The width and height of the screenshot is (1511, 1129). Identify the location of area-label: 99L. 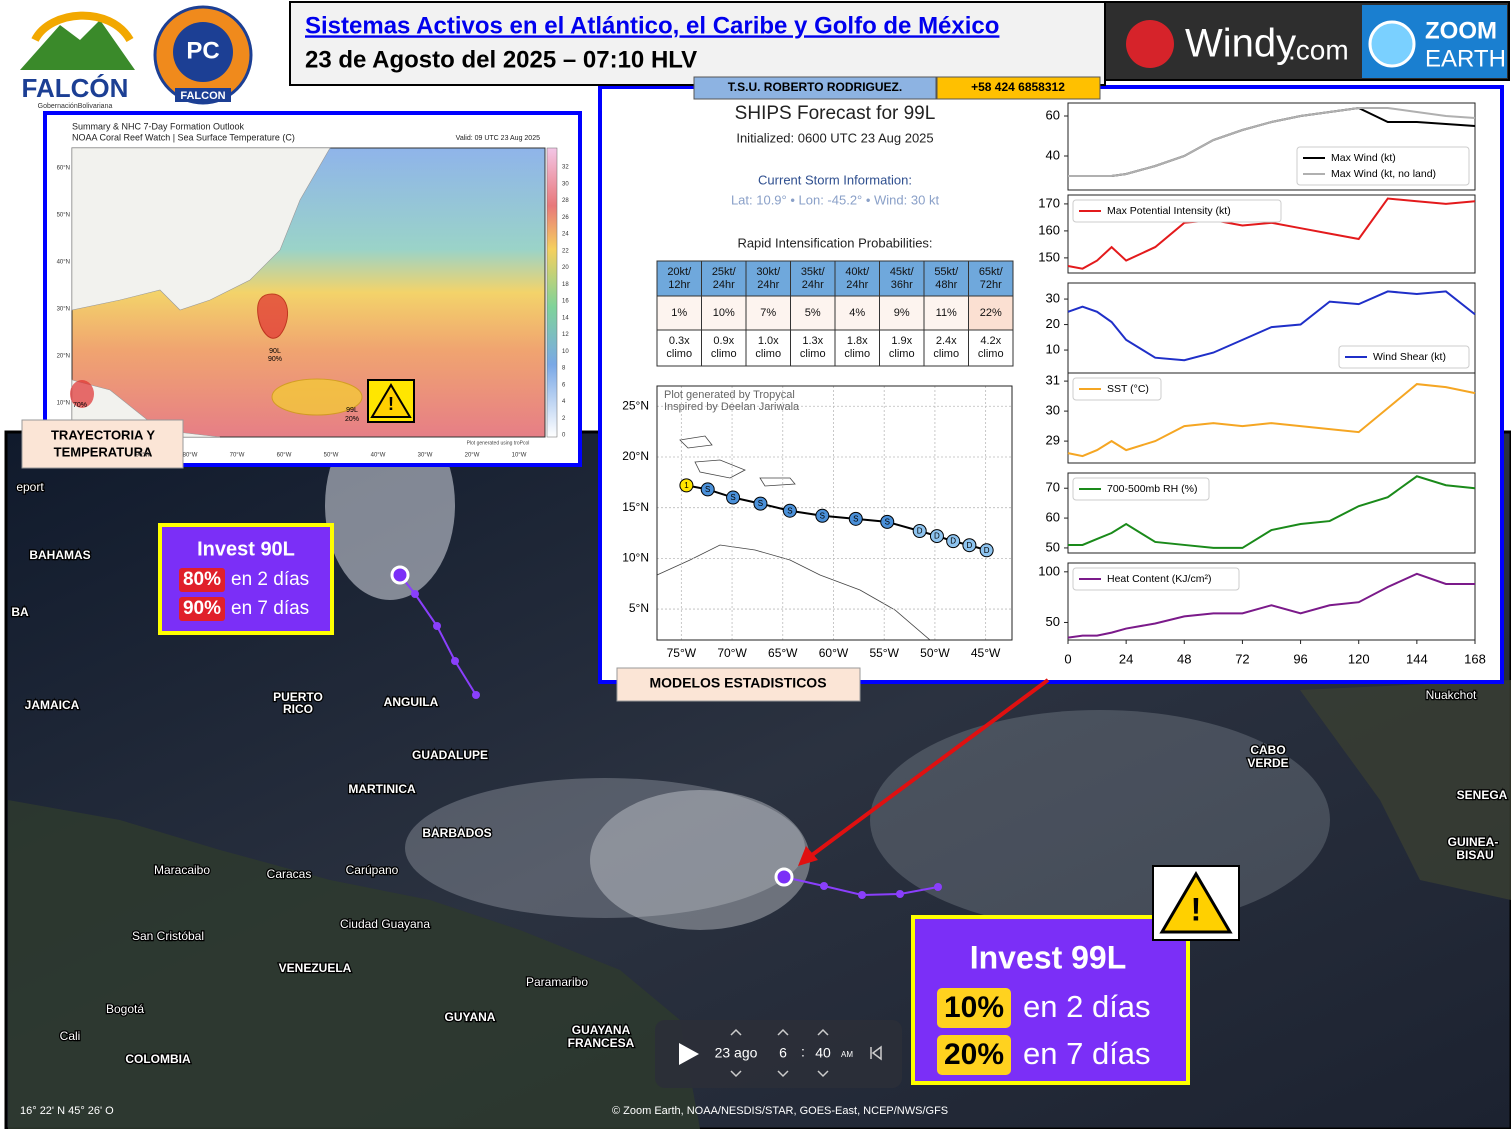
(352, 410).